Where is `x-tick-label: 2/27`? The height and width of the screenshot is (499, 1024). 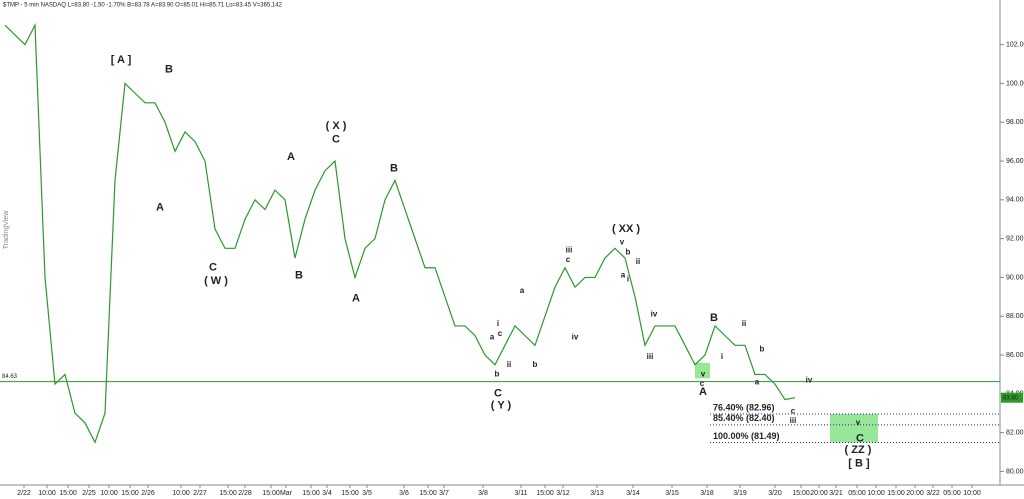 x-tick-label: 2/27 is located at coordinates (200, 493).